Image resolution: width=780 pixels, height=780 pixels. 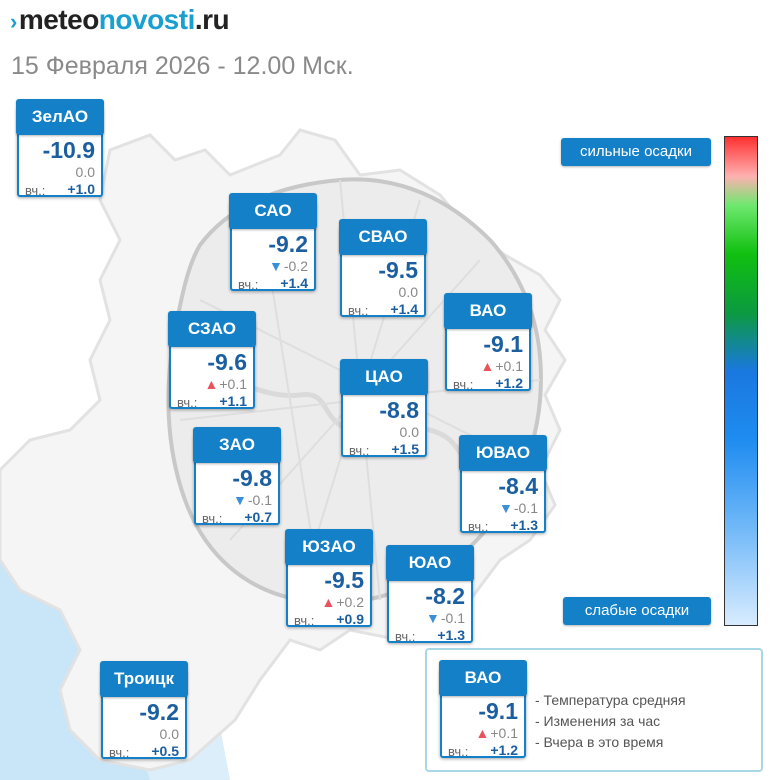 What do you see at coordinates (610, 700) in the screenshot?
I see `legend-line-temperature: - Температура средняя` at bounding box center [610, 700].